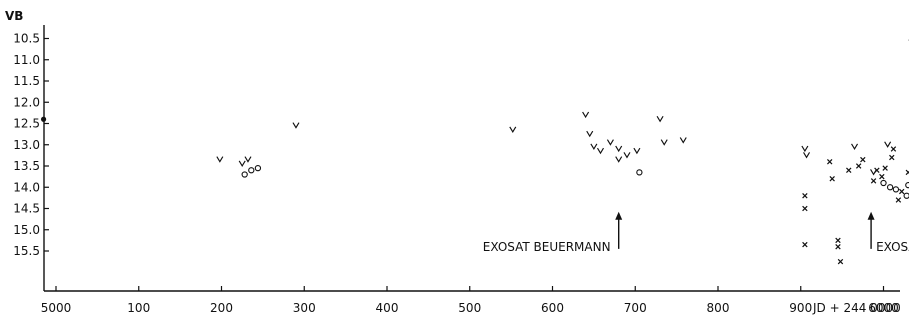 This screenshot has width=909, height=320. I want to click on x-tick-label: 5000, so click(56, 308).